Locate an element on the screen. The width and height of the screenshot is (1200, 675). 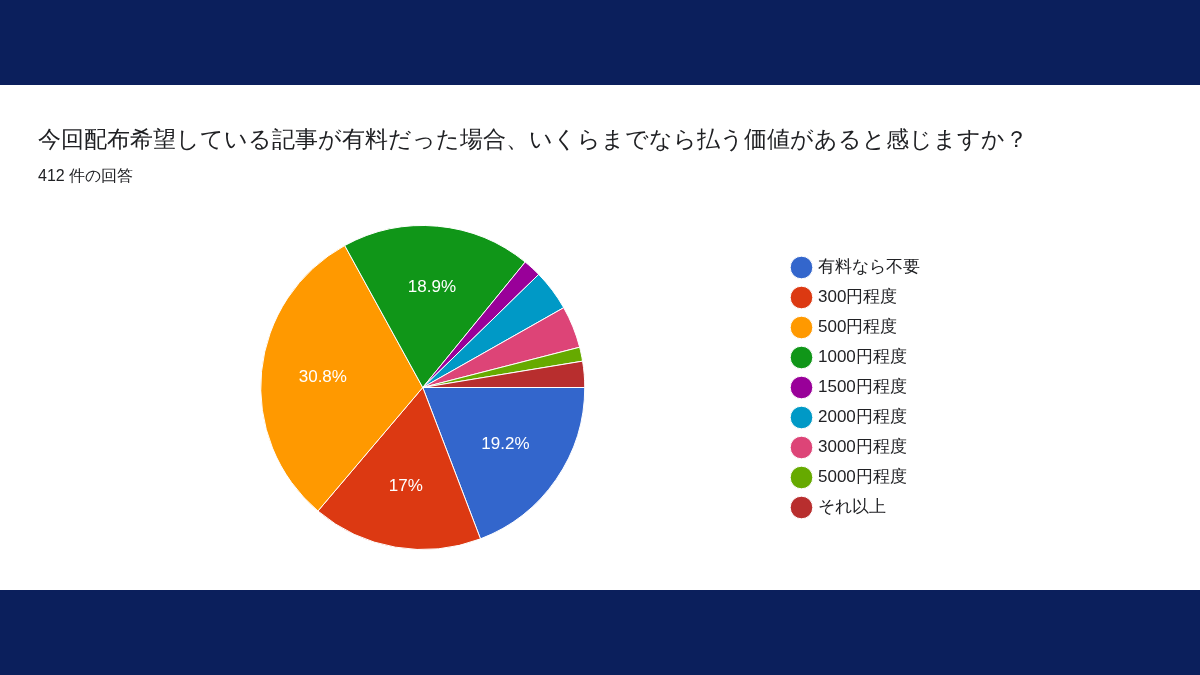
data-label: 18.9% is located at coordinates (431, 287).